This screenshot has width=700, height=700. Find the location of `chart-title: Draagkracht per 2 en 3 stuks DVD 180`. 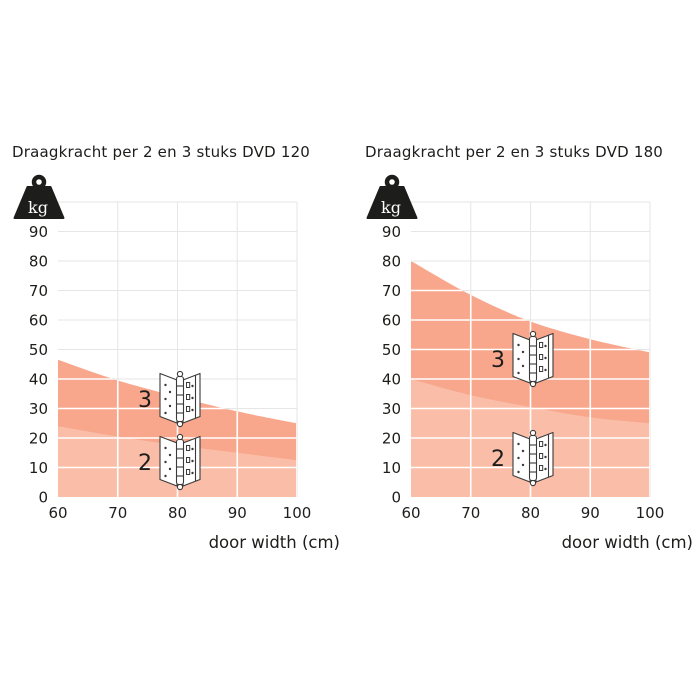

chart-title: Draagkracht per 2 en 3 stuks DVD 180 is located at coordinates (514, 152).